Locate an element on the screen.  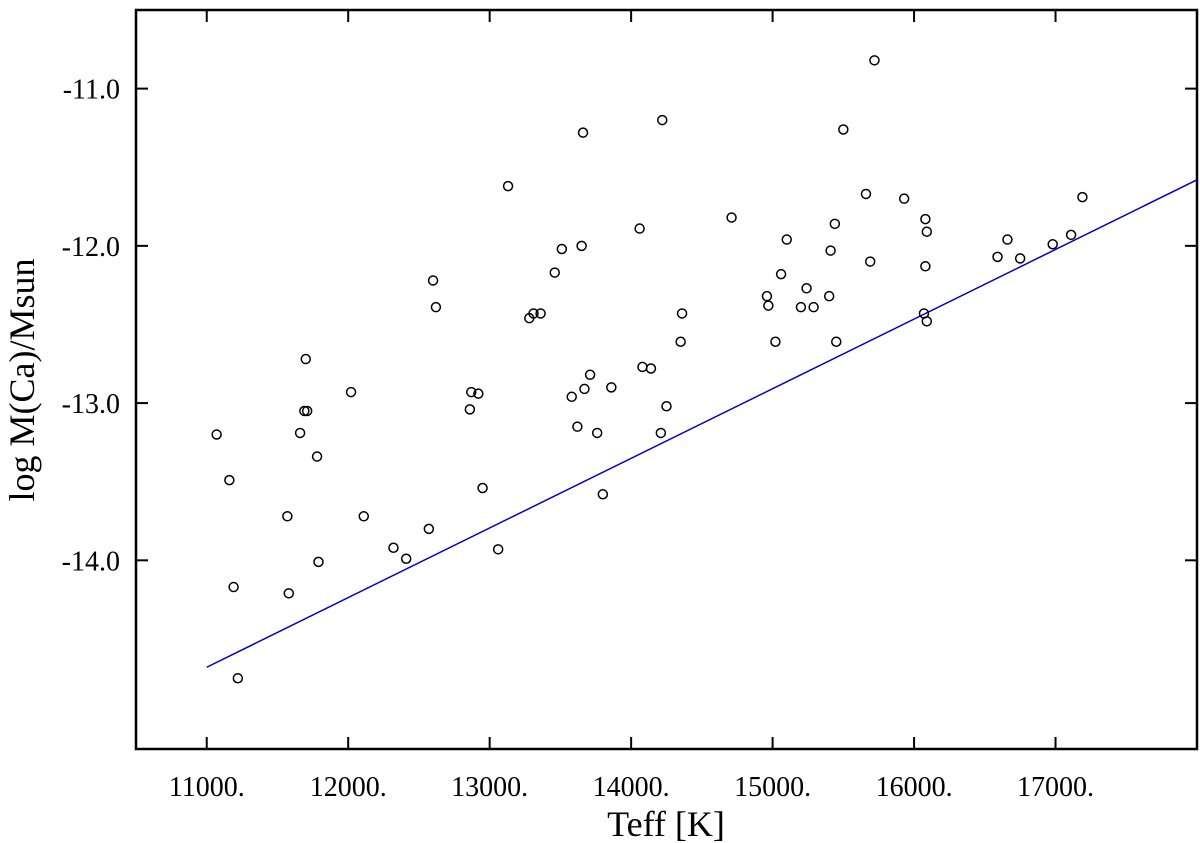
x-tick-label: 16000. is located at coordinates (914, 787).